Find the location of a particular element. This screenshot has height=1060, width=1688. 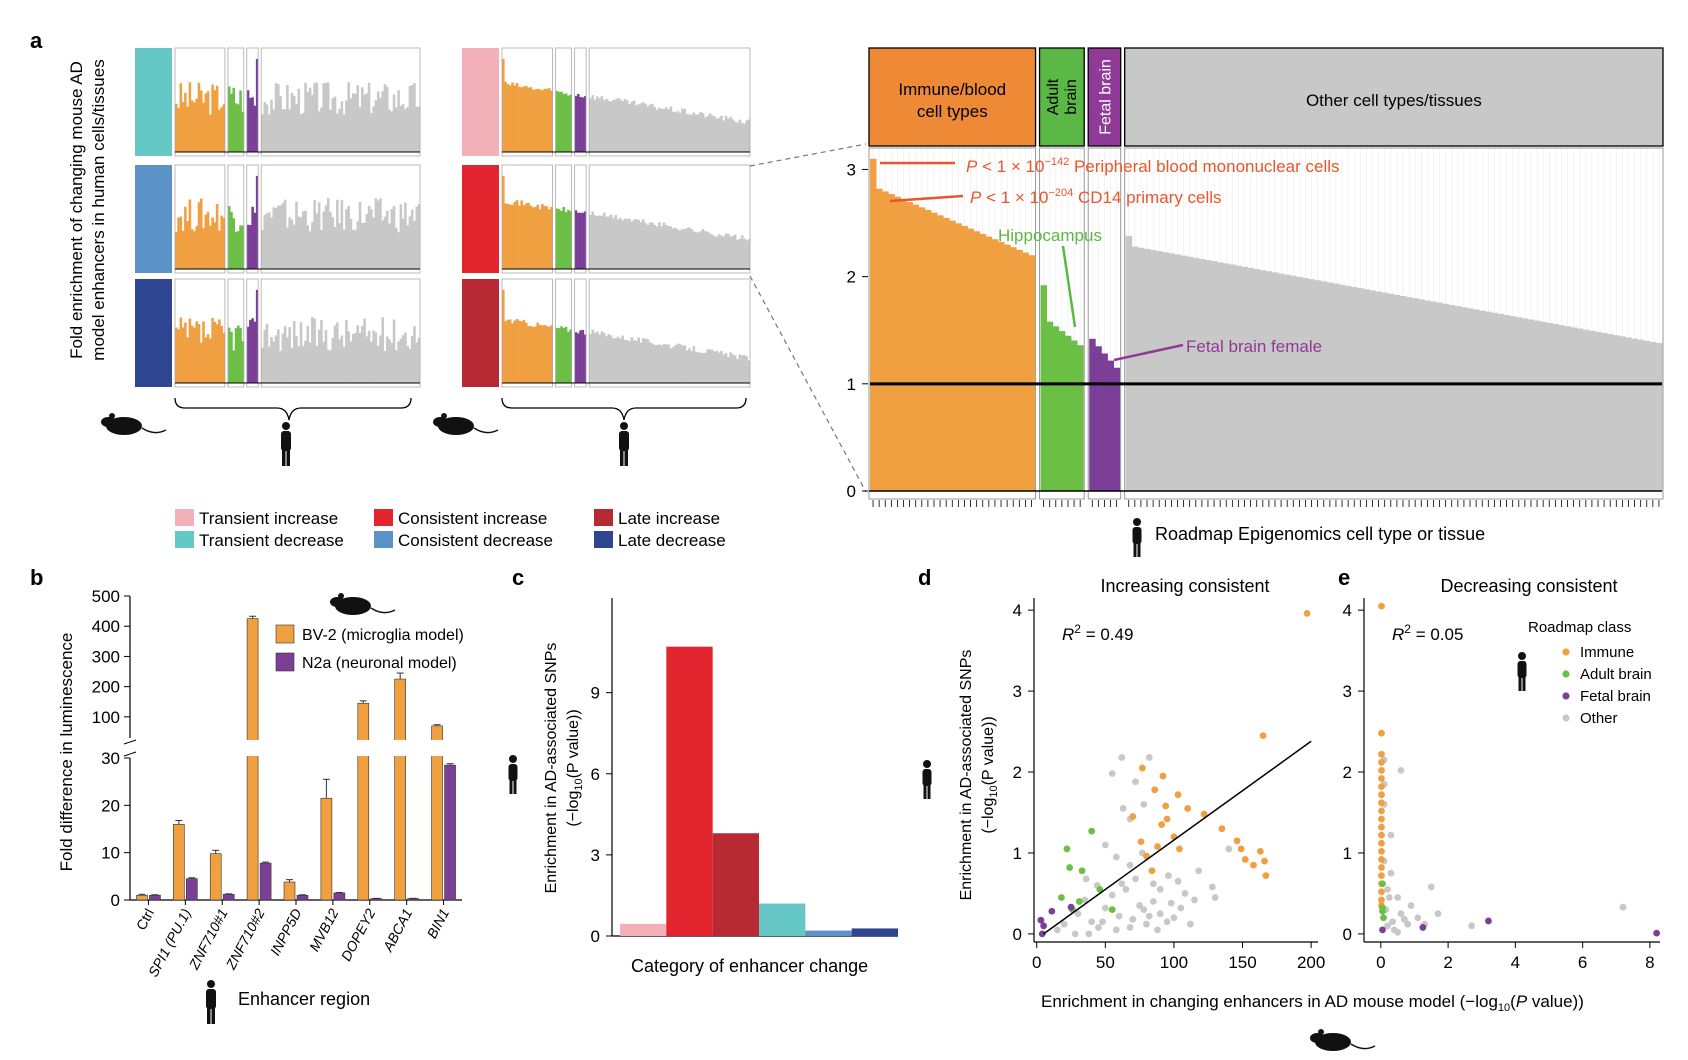

y-tick-label: 0 is located at coordinates (1017, 934).